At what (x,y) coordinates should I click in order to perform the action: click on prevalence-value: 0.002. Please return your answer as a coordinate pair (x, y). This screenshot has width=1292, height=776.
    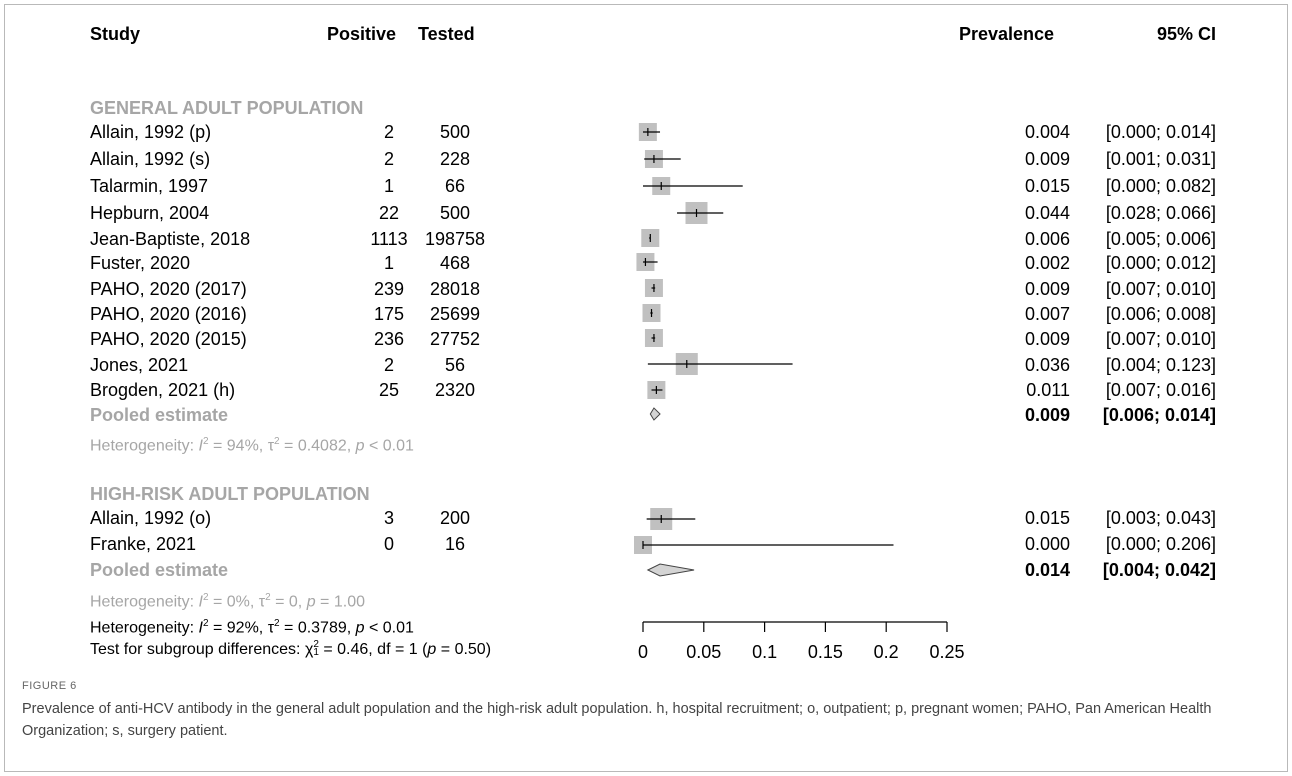
    Looking at the image, I should click on (1047, 263).